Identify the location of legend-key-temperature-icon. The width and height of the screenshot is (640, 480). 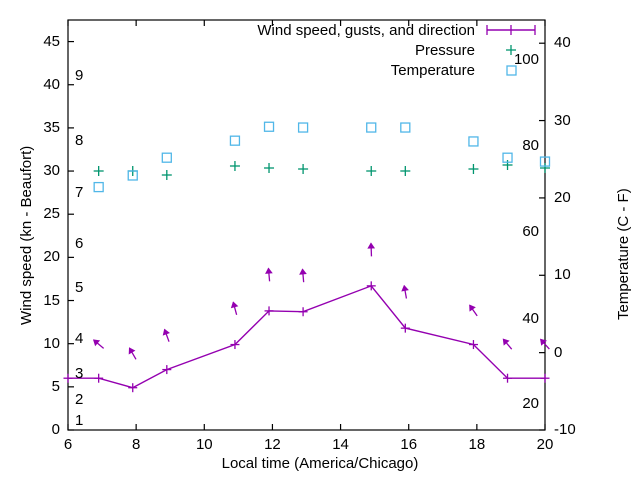
(511, 70).